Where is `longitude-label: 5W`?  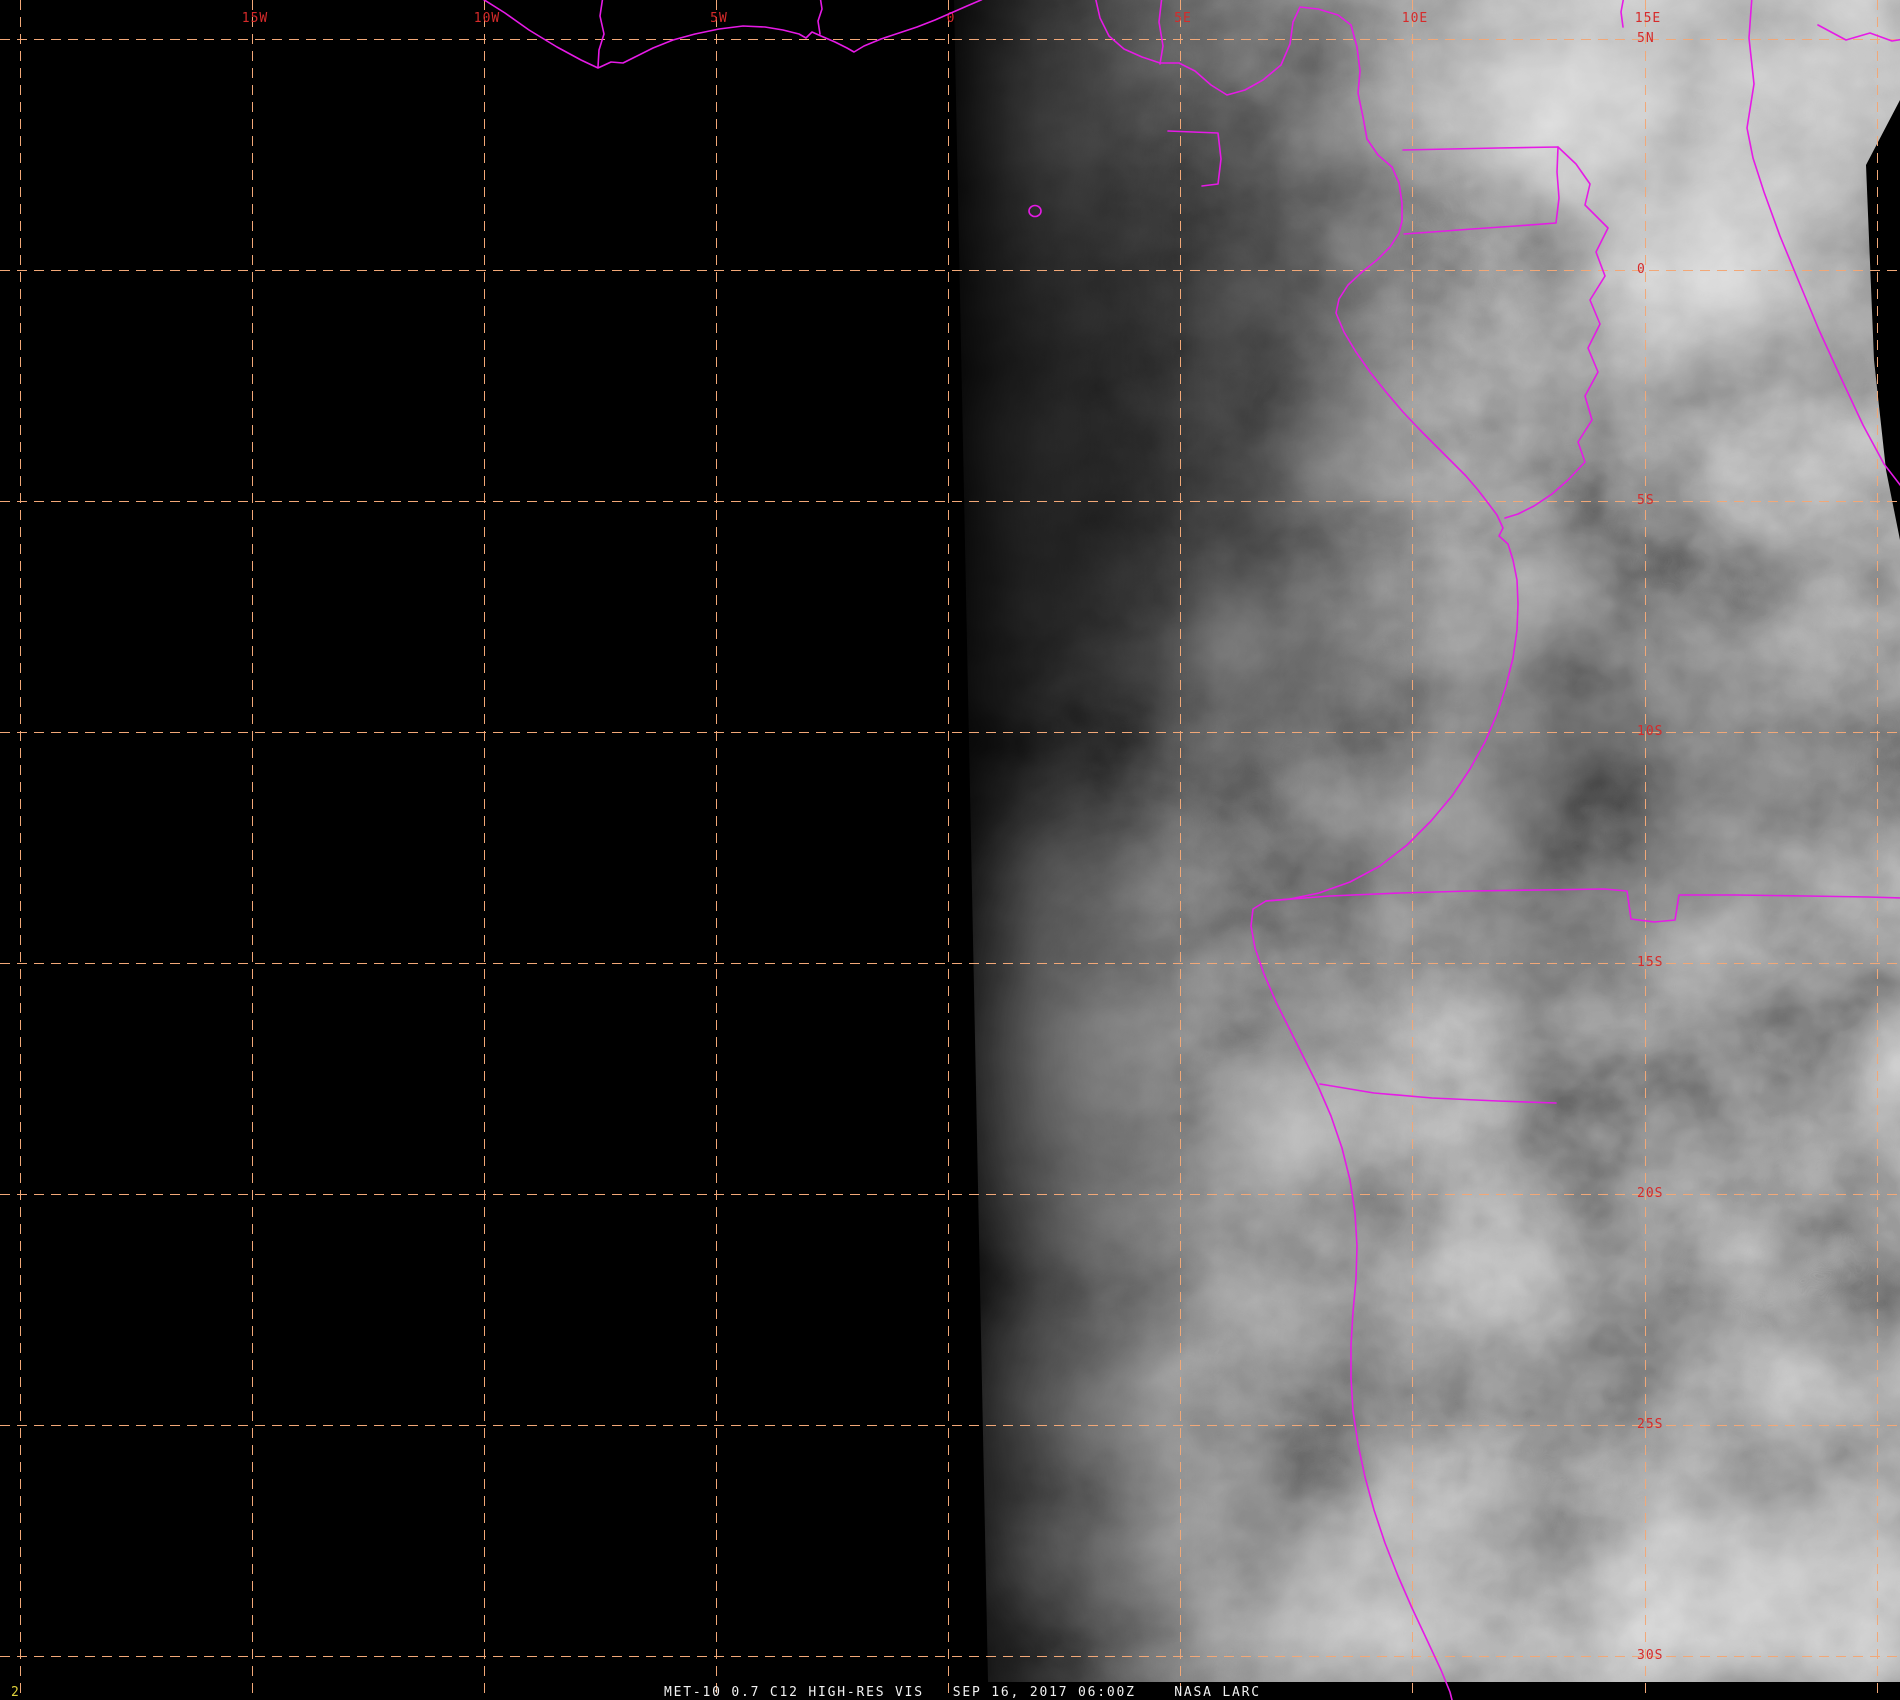
longitude-label: 5W is located at coordinates (719, 18).